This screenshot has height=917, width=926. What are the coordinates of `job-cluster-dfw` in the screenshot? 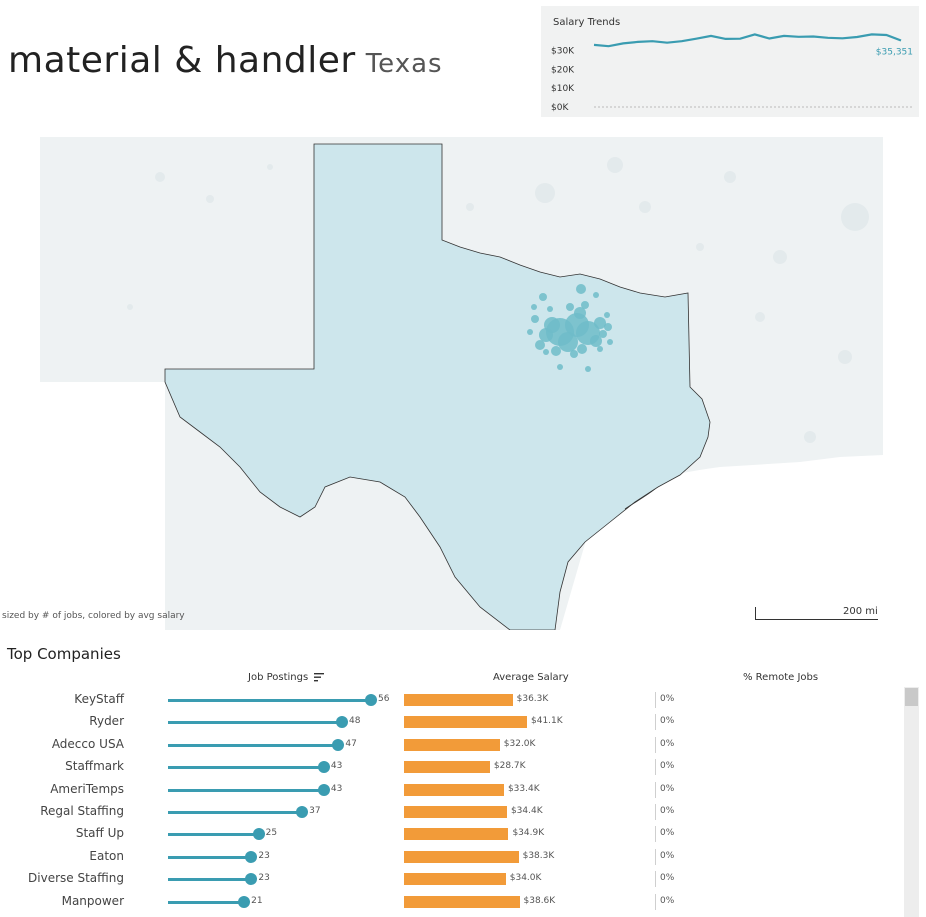 It's located at (570, 328).